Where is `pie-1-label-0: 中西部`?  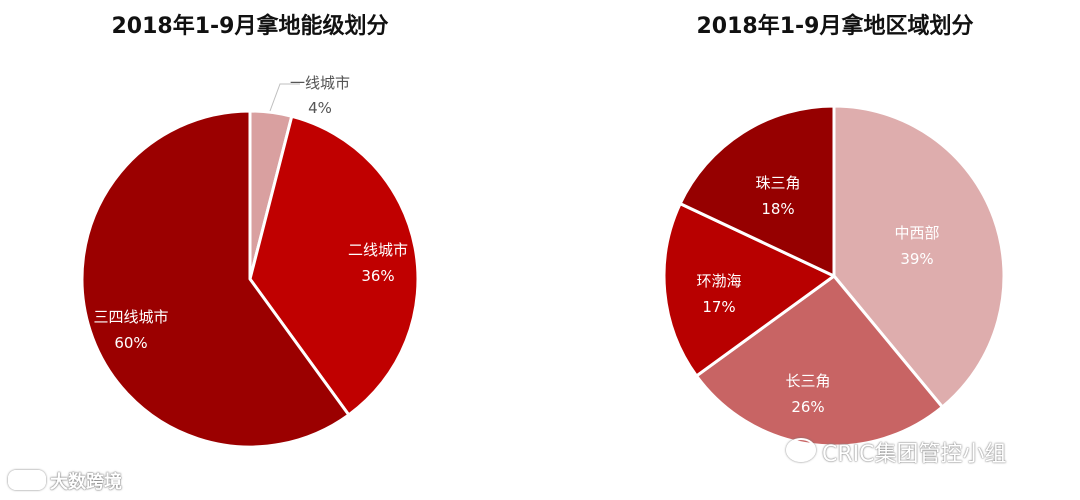 pie-1-label-0: 中西部 is located at coordinates (916, 233).